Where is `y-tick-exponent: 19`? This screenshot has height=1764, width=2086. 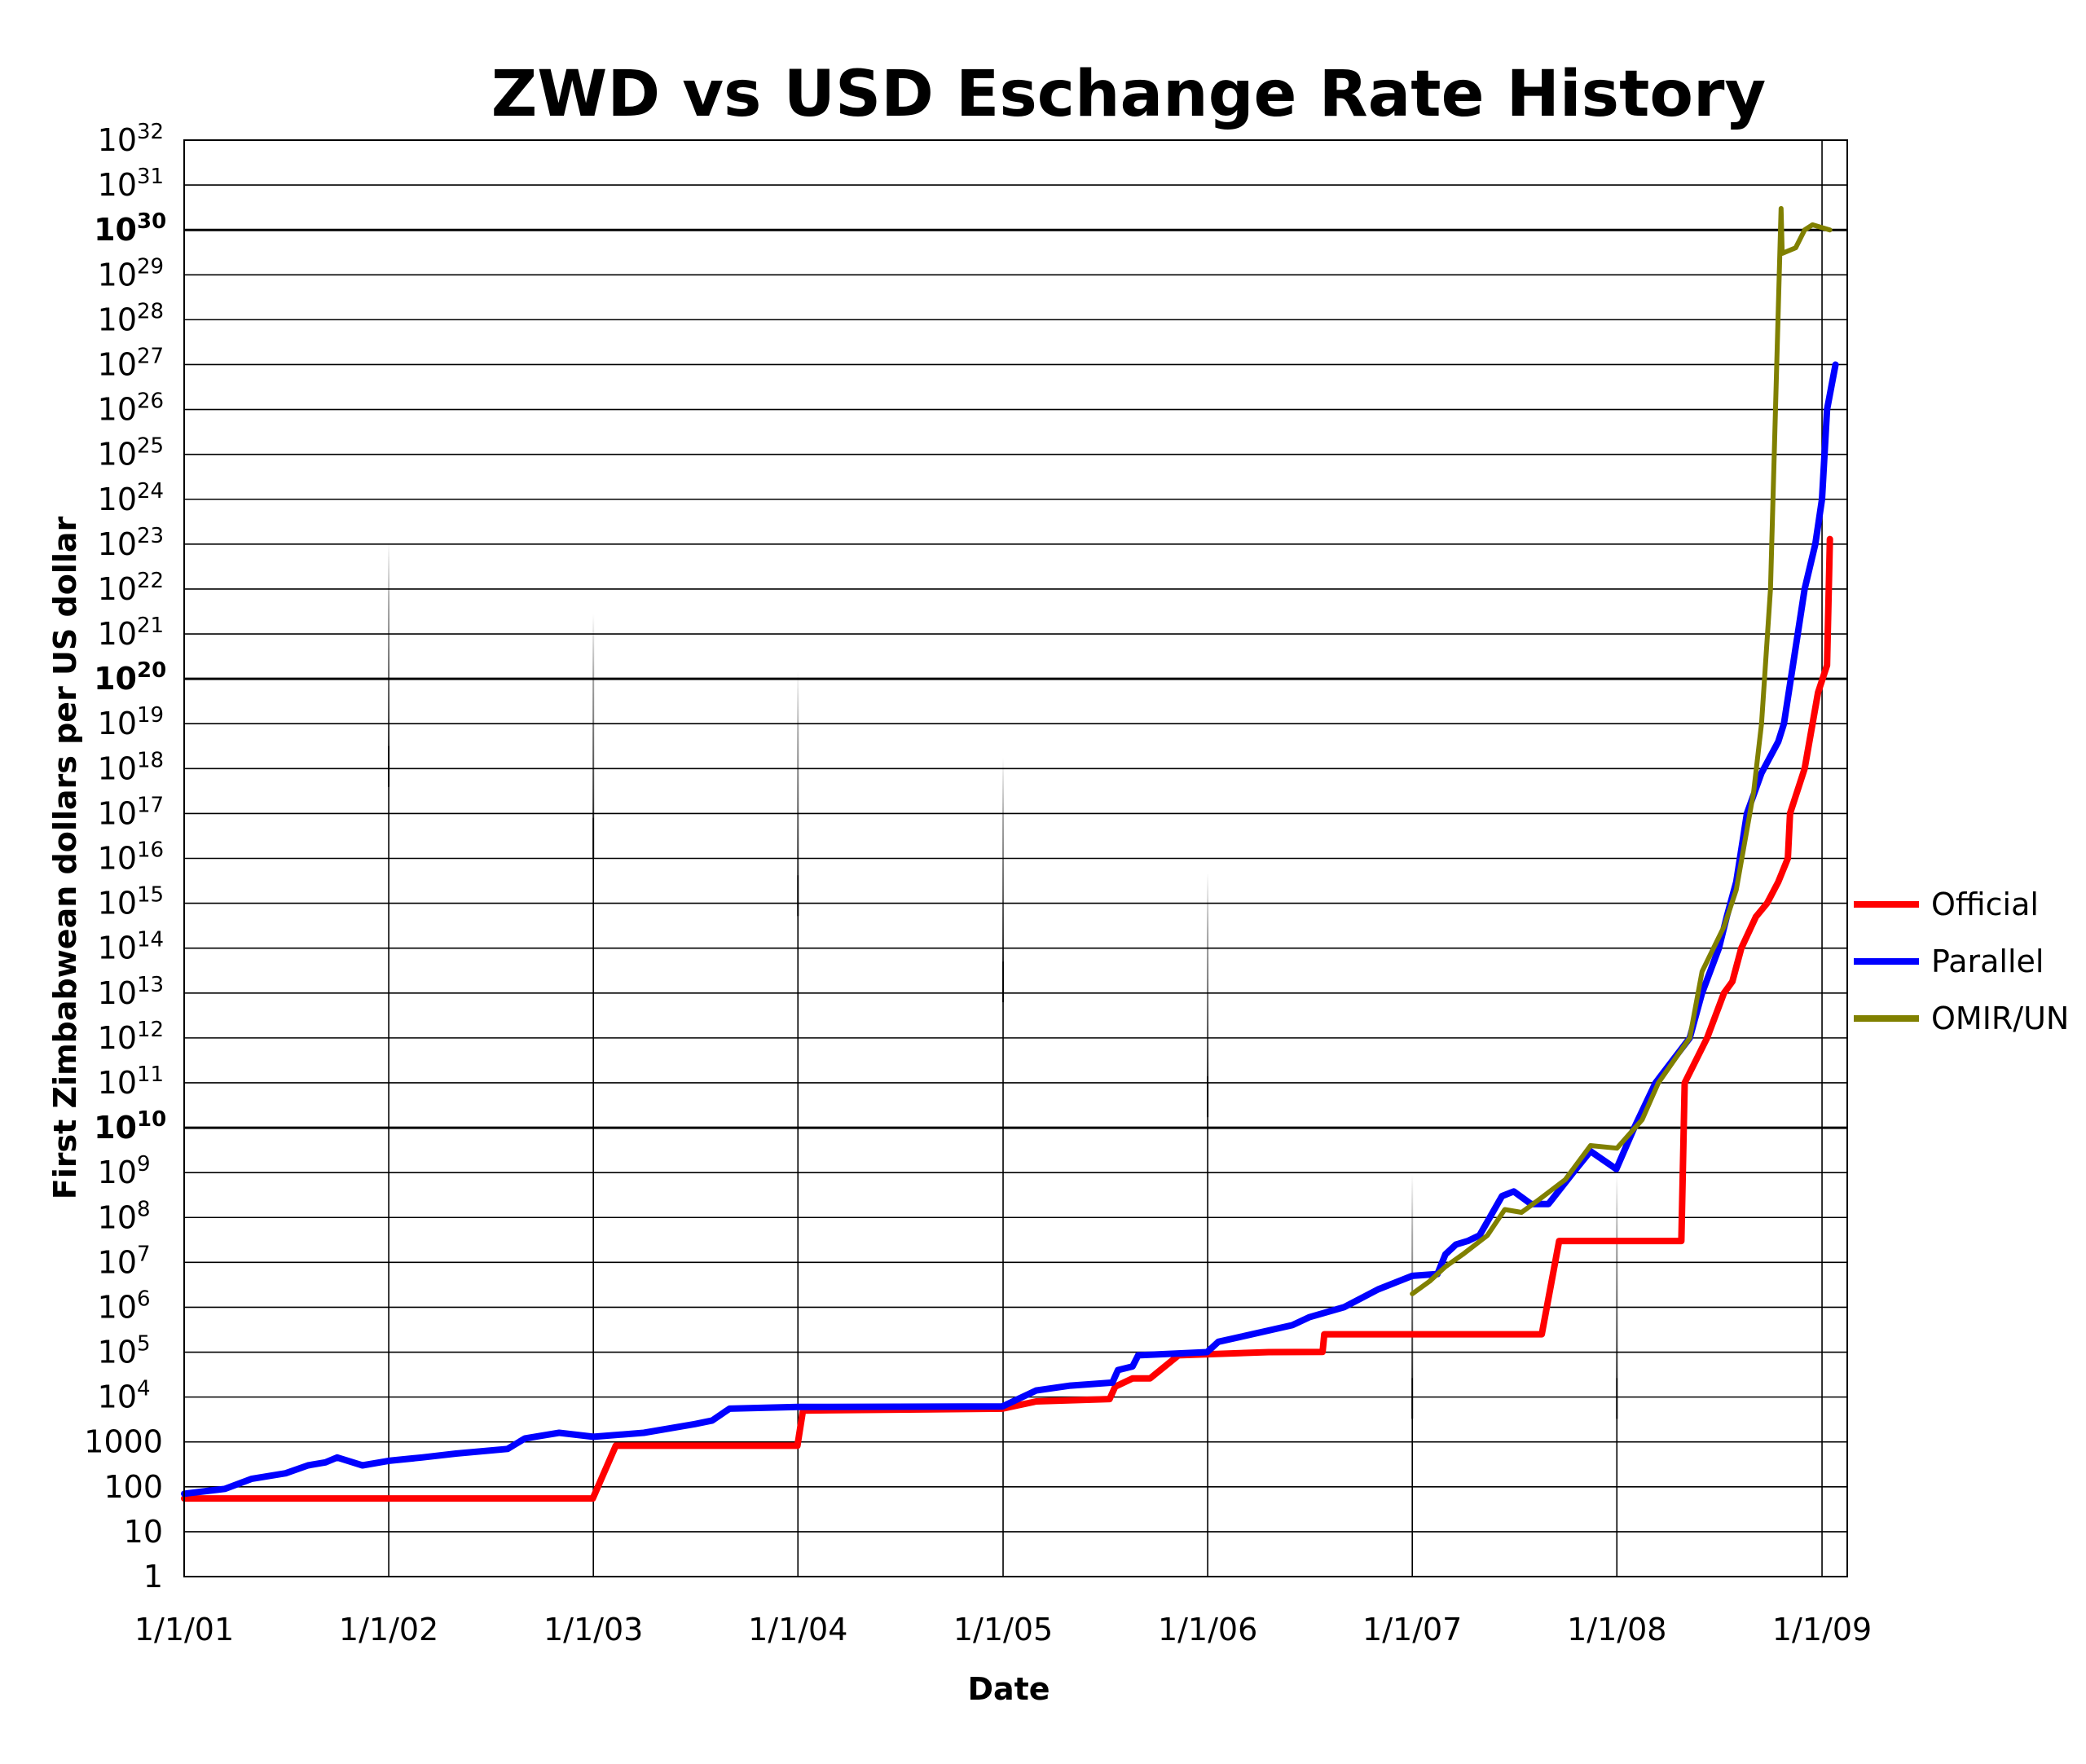 y-tick-exponent: 19 is located at coordinates (150, 715).